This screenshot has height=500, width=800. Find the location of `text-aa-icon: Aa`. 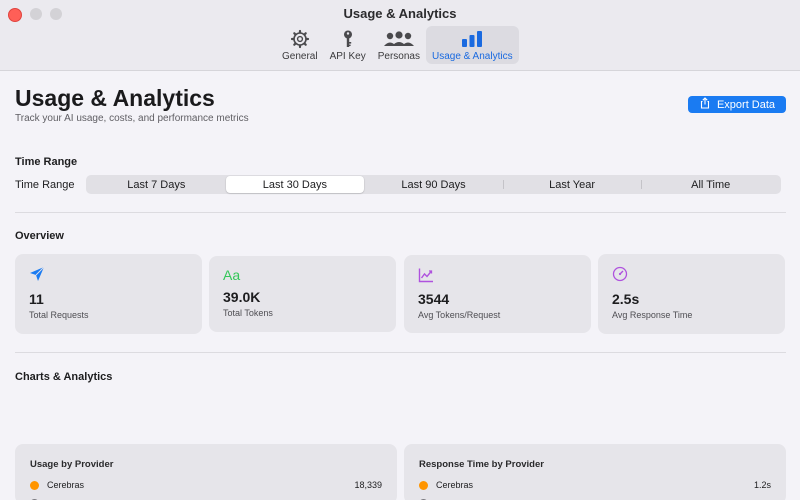

text-aa-icon: Aa is located at coordinates (231, 275).